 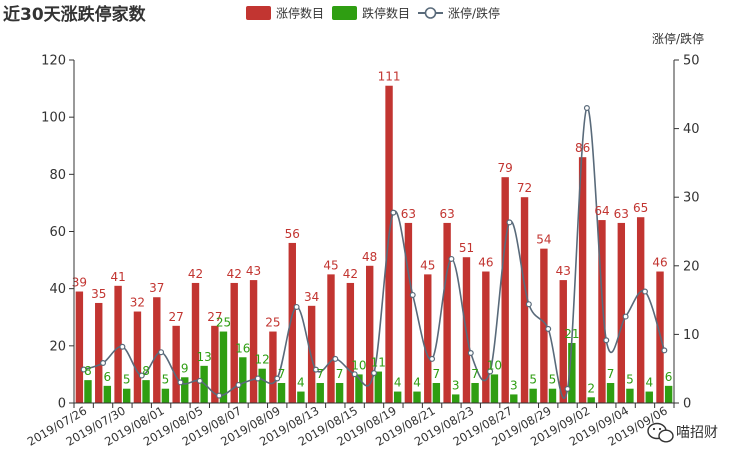 What do you see at coordinates (272, 323) in the screenshot?
I see `data-label-limit-up: 25` at bounding box center [272, 323].